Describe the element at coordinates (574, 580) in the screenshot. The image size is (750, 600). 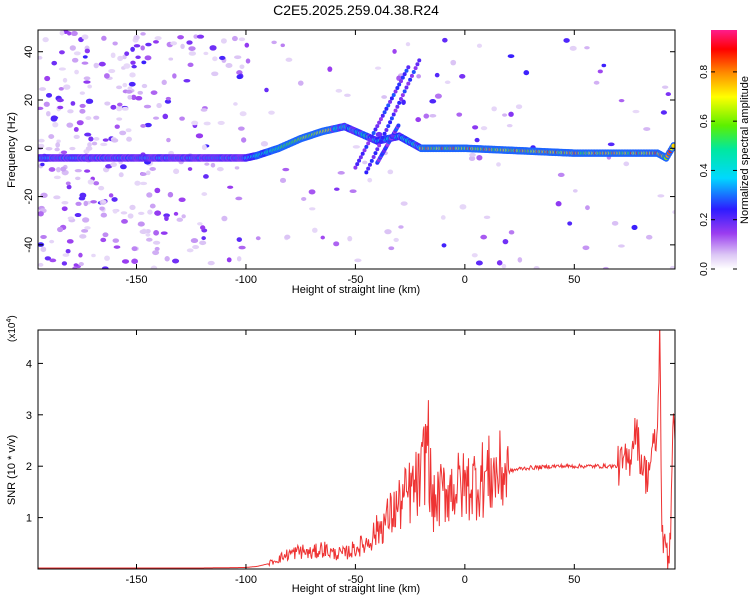
I see `bottom-x-tick-label: 50` at that location.